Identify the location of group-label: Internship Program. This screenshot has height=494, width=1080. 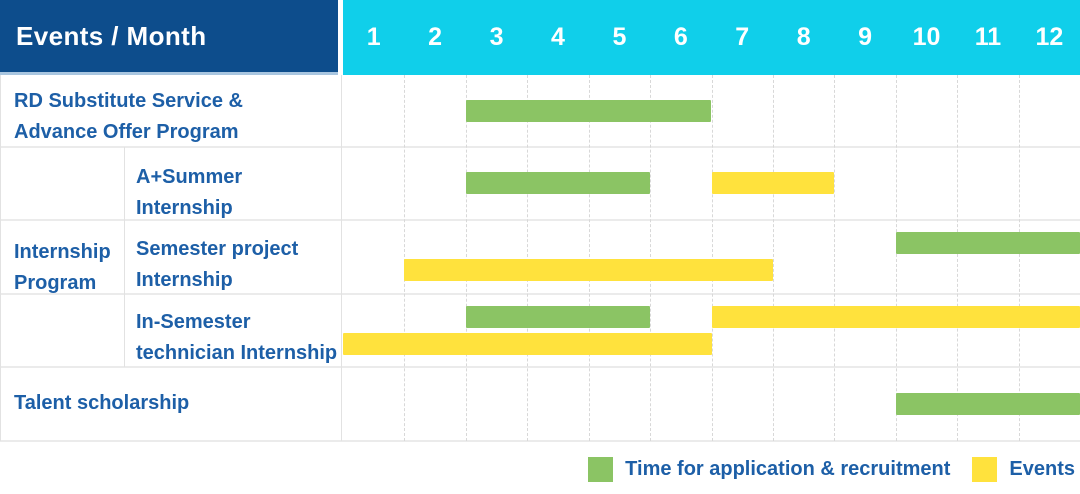
(62, 267).